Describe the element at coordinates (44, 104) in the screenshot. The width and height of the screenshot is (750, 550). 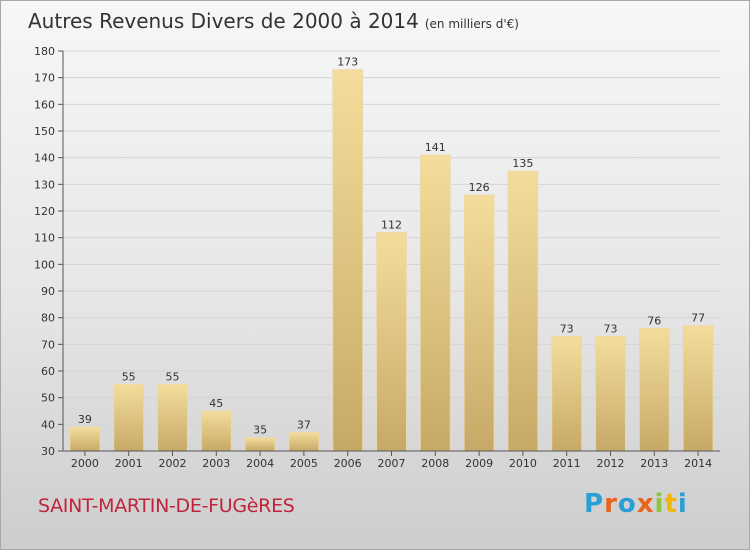
I see `y-tick-label: 160` at that location.